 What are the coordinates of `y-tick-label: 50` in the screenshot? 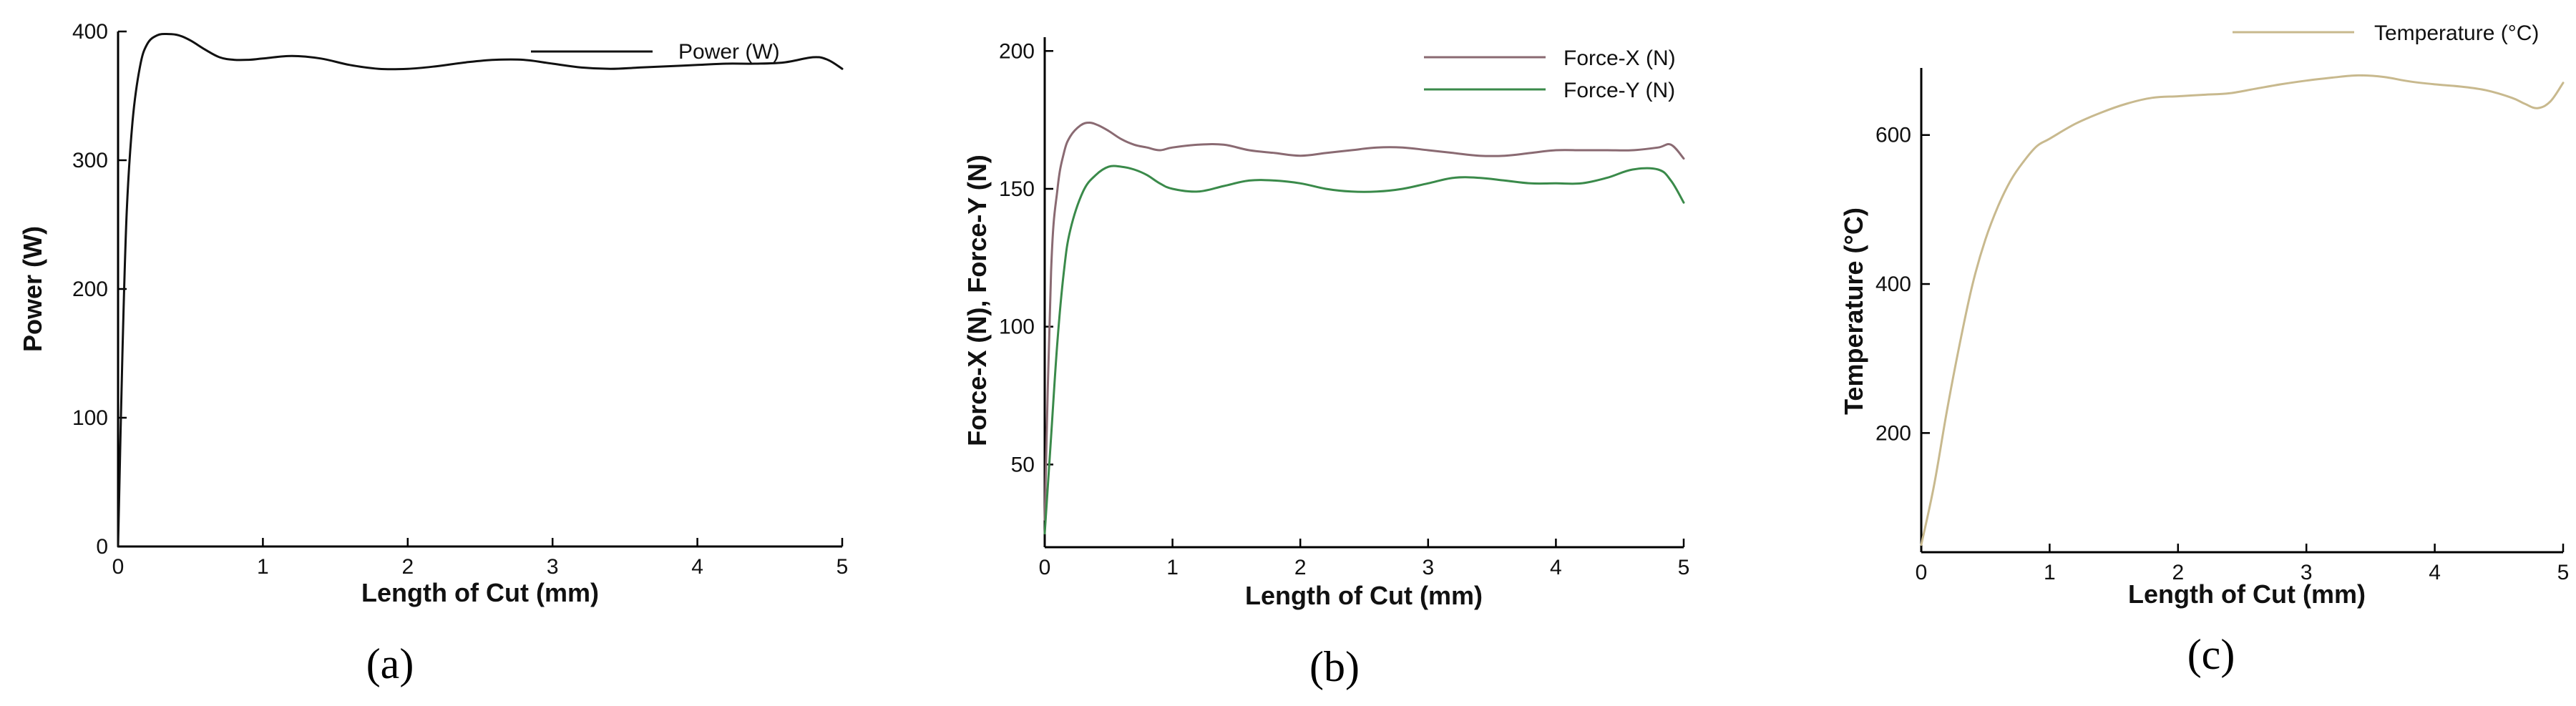 It's located at (1023, 464).